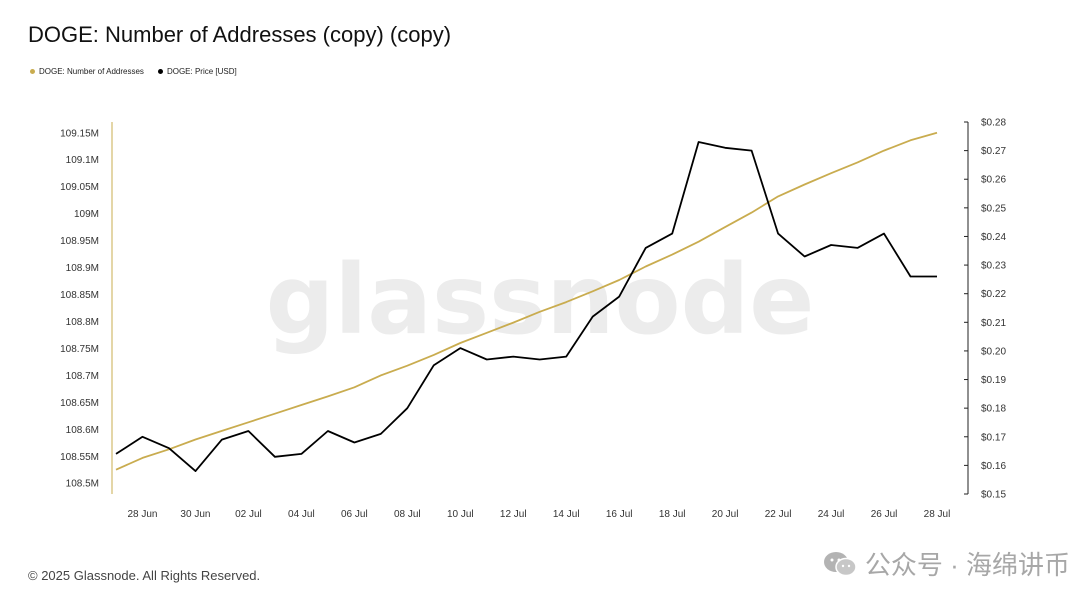  Describe the element at coordinates (540, 300) in the screenshot. I see `glassnode-watermark: glassnode` at that location.